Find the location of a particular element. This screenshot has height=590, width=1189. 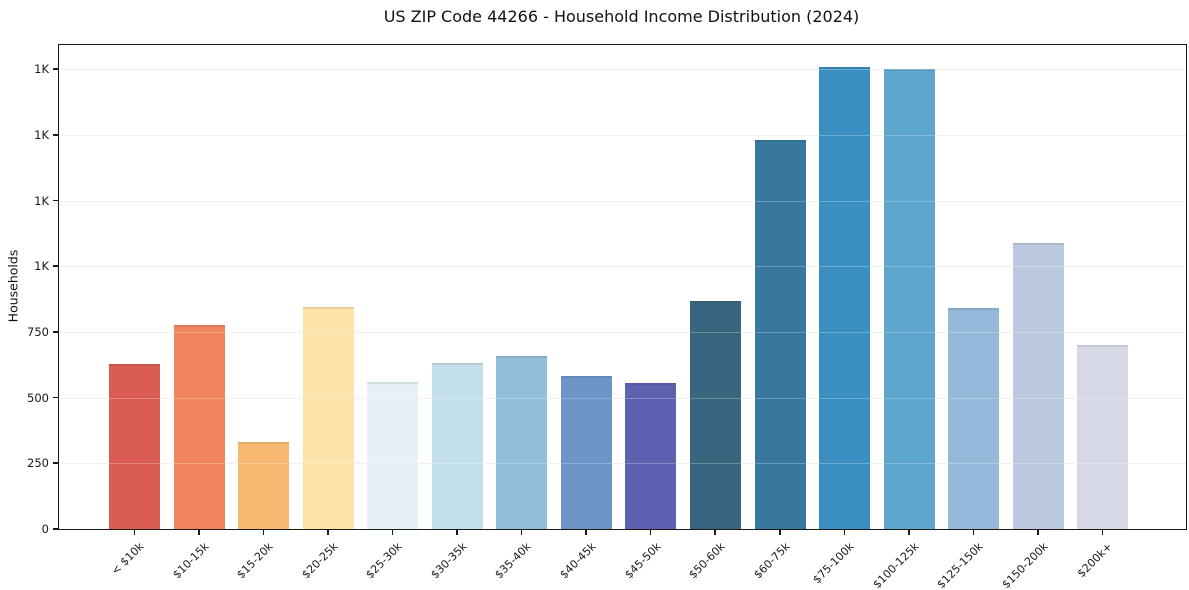

x-tick-label-text: $20-25k is located at coordinates (320, 561).